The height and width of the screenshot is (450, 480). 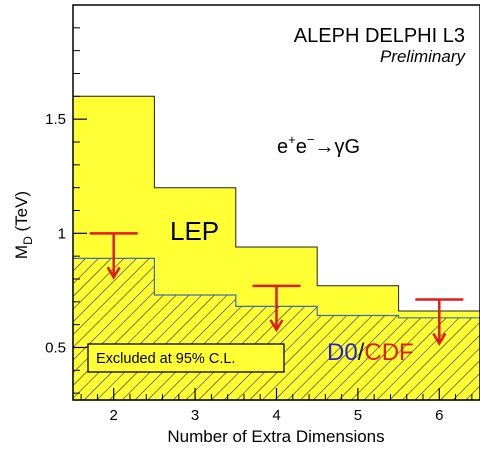 I want to click on process-electron-2: e, so click(x=301, y=147).